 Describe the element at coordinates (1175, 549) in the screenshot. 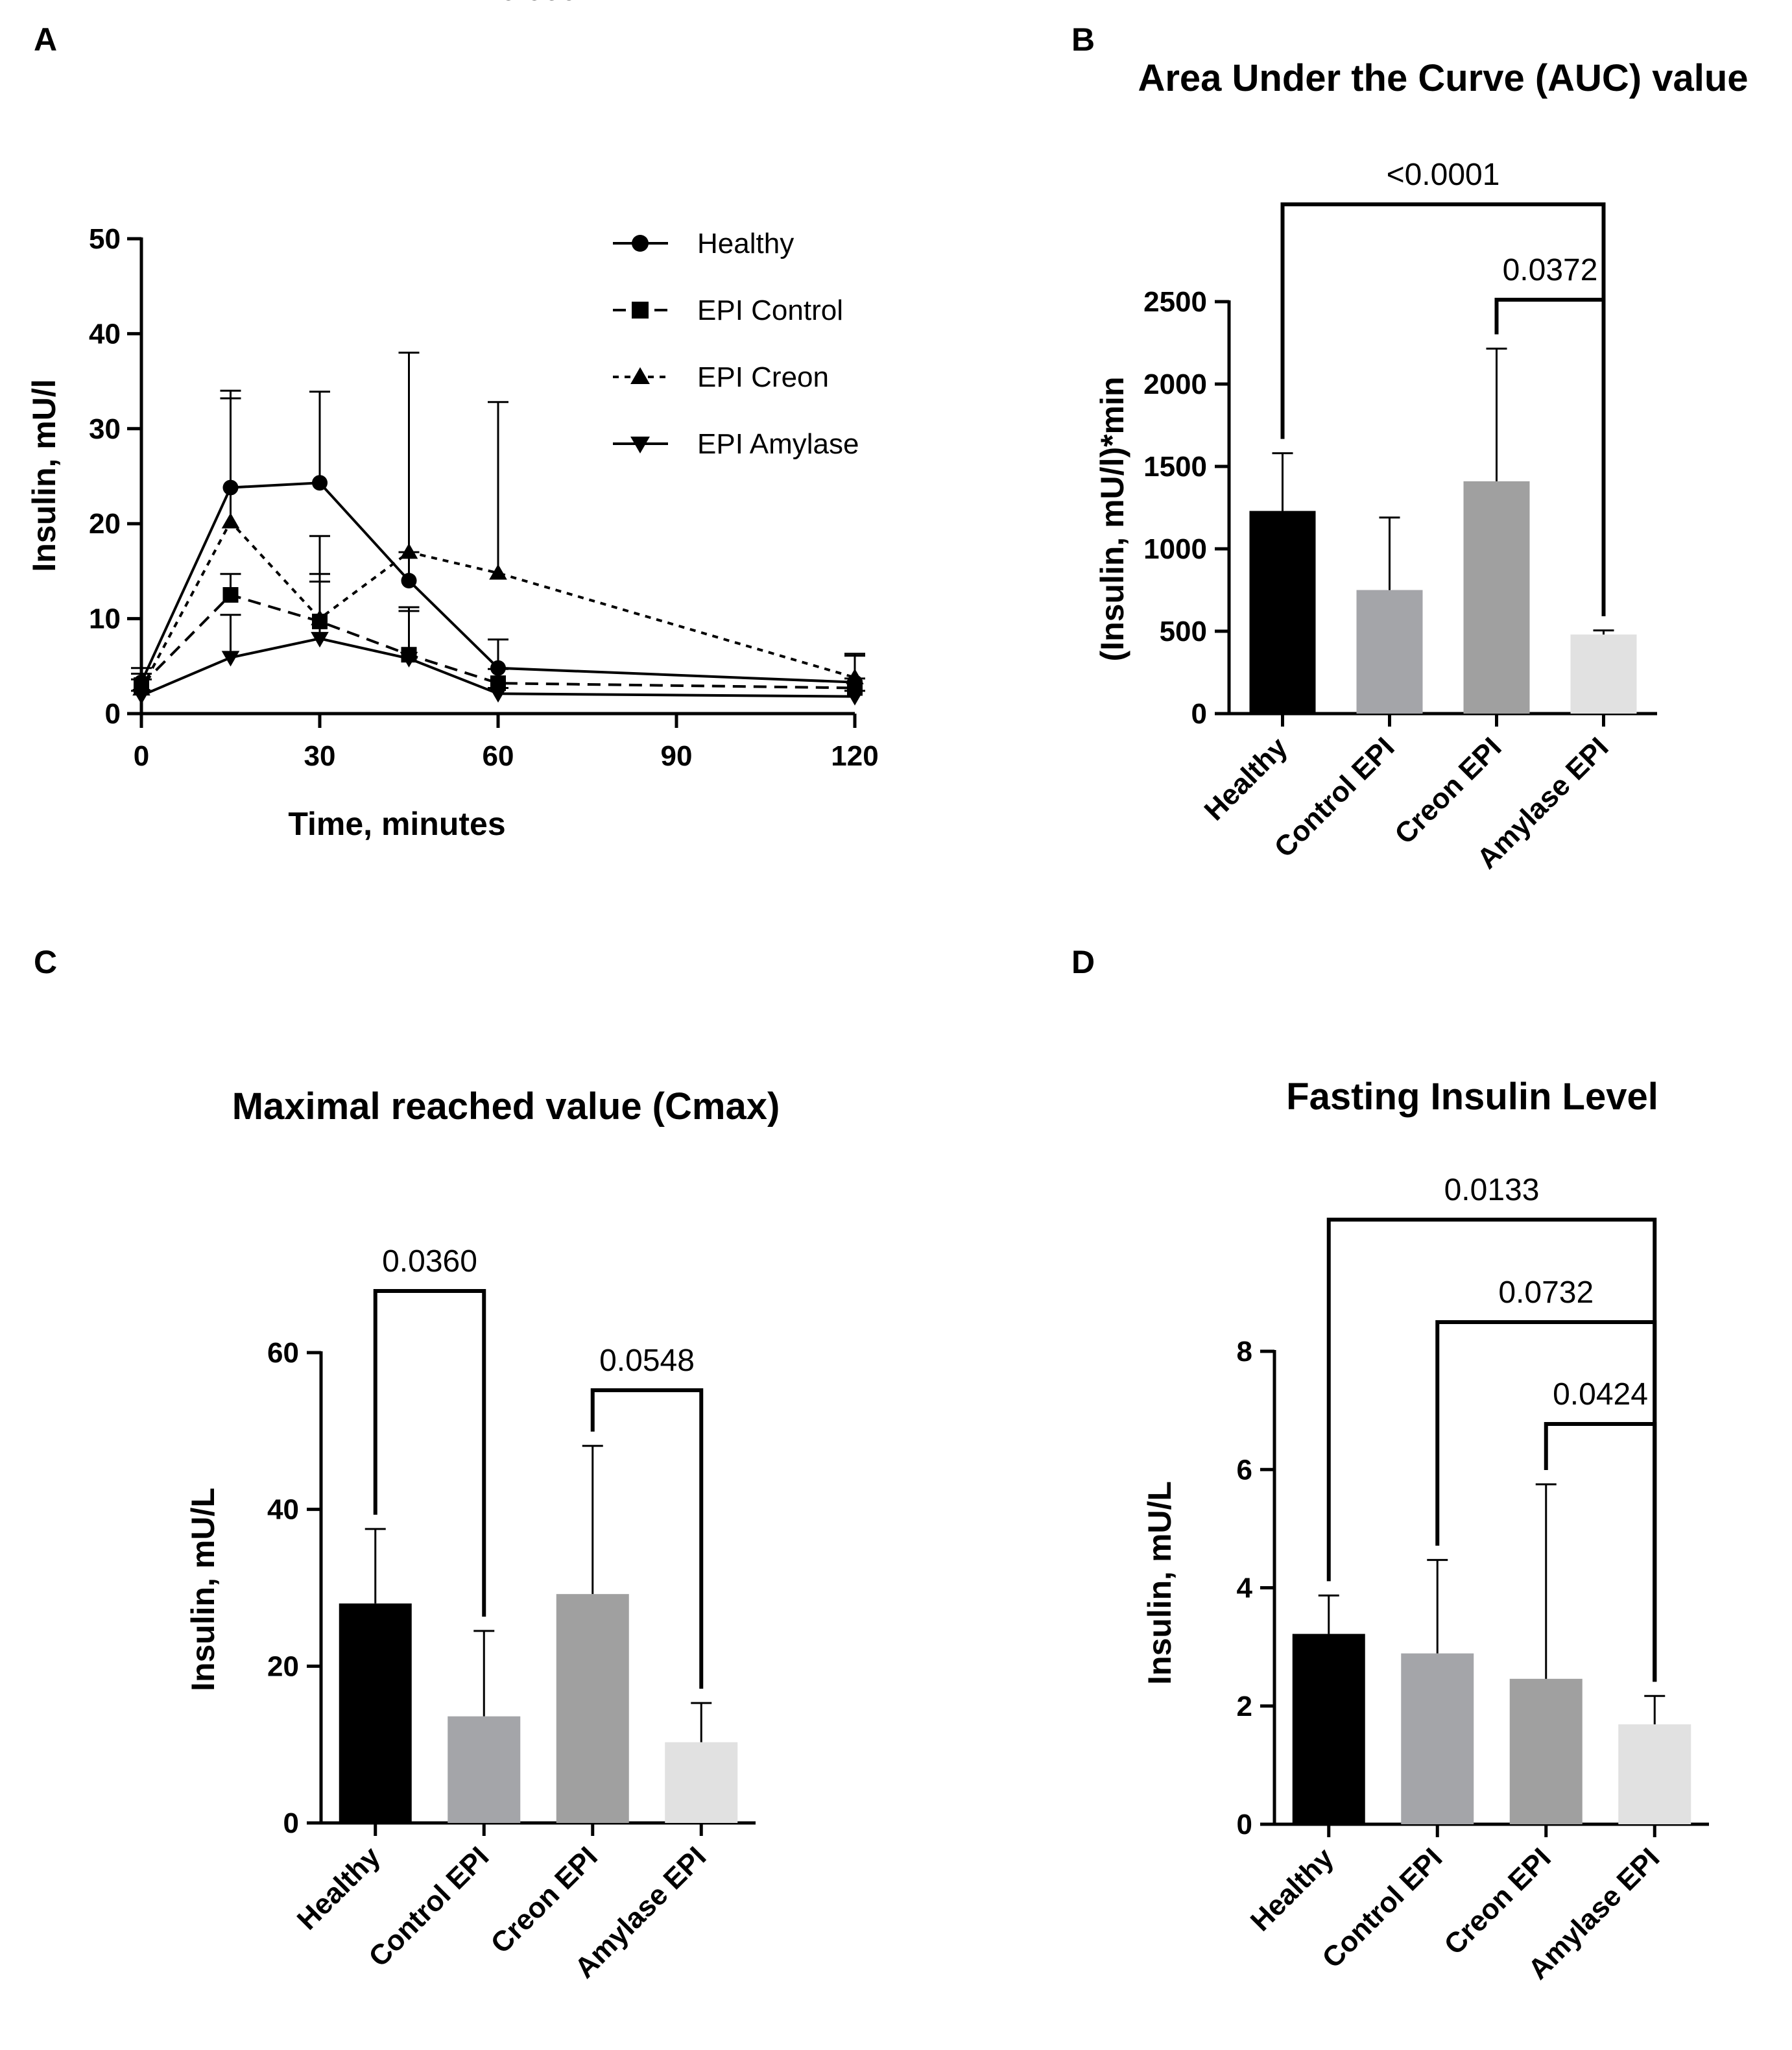

I see `y-tick-label: 1000` at that location.